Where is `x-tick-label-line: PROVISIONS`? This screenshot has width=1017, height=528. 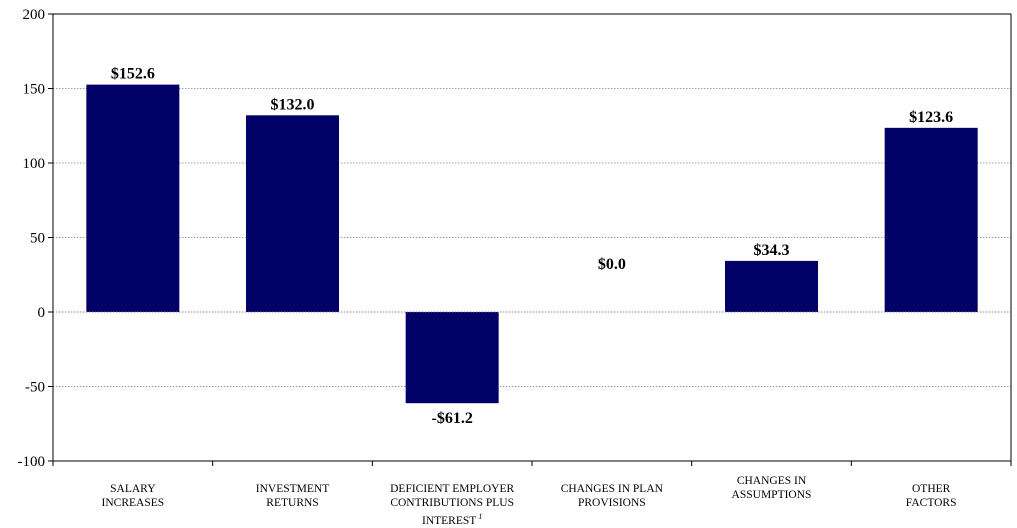
x-tick-label-line: PROVISIONS is located at coordinates (611, 503).